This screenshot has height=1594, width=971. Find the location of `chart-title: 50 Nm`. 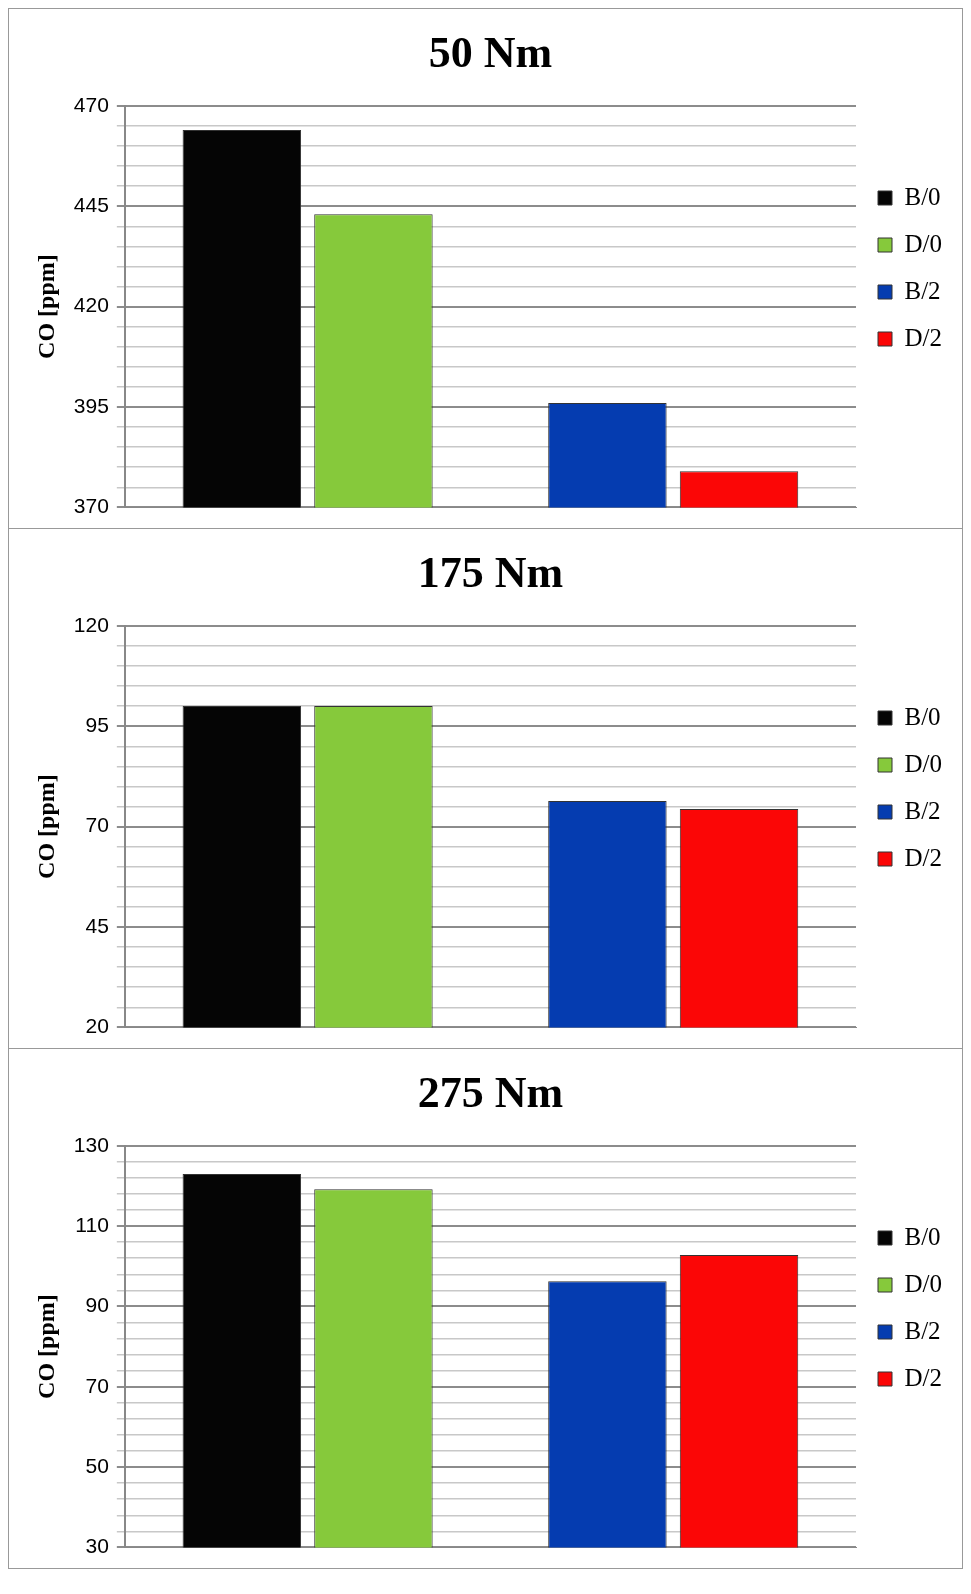

chart-title: 50 Nm is located at coordinates (490, 52).